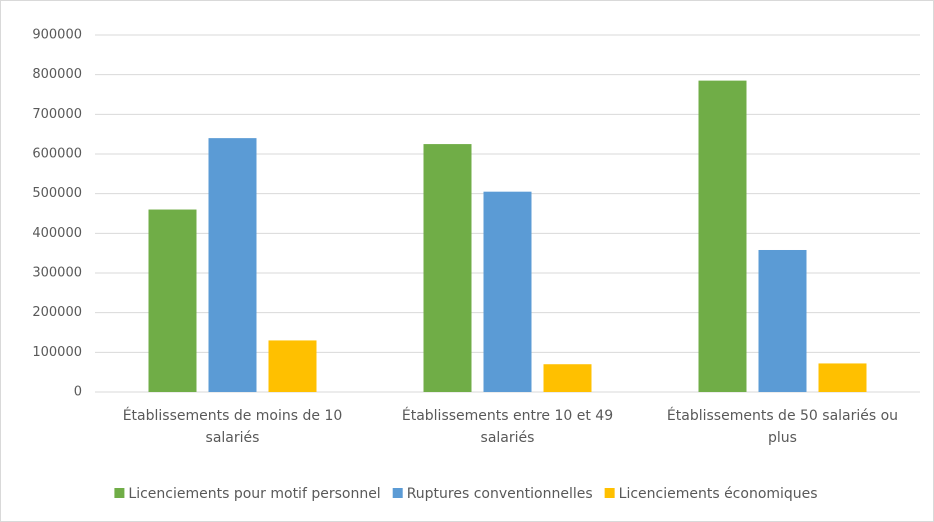 Image resolution: width=934 pixels, height=522 pixels. Describe the element at coordinates (57, 35) in the screenshot. I see `y-tick-label: 900000` at that location.